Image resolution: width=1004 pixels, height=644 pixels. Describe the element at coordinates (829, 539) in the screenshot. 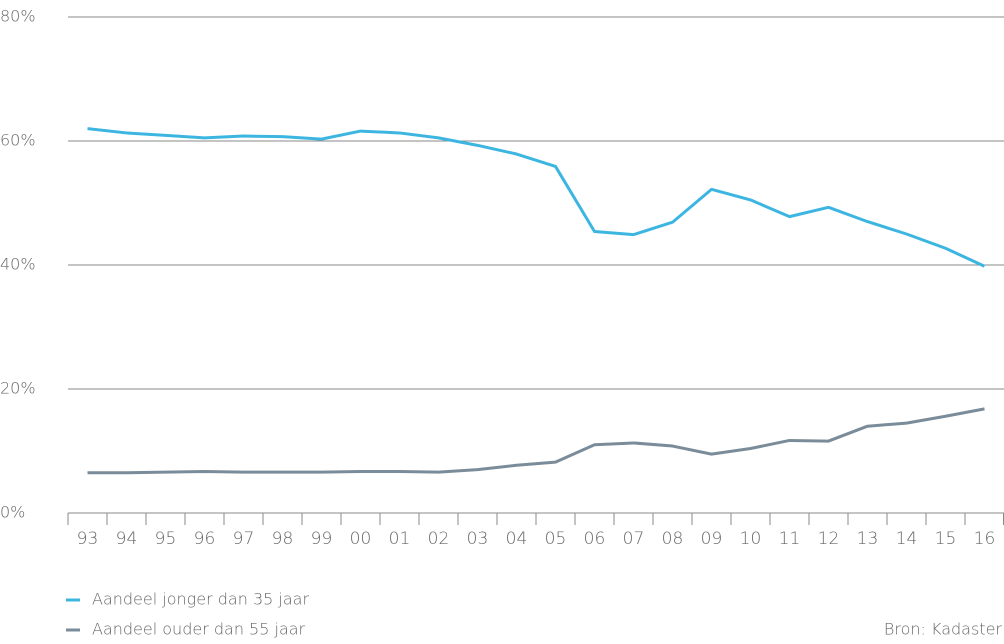

I see `x-tick-label: 12` at that location.